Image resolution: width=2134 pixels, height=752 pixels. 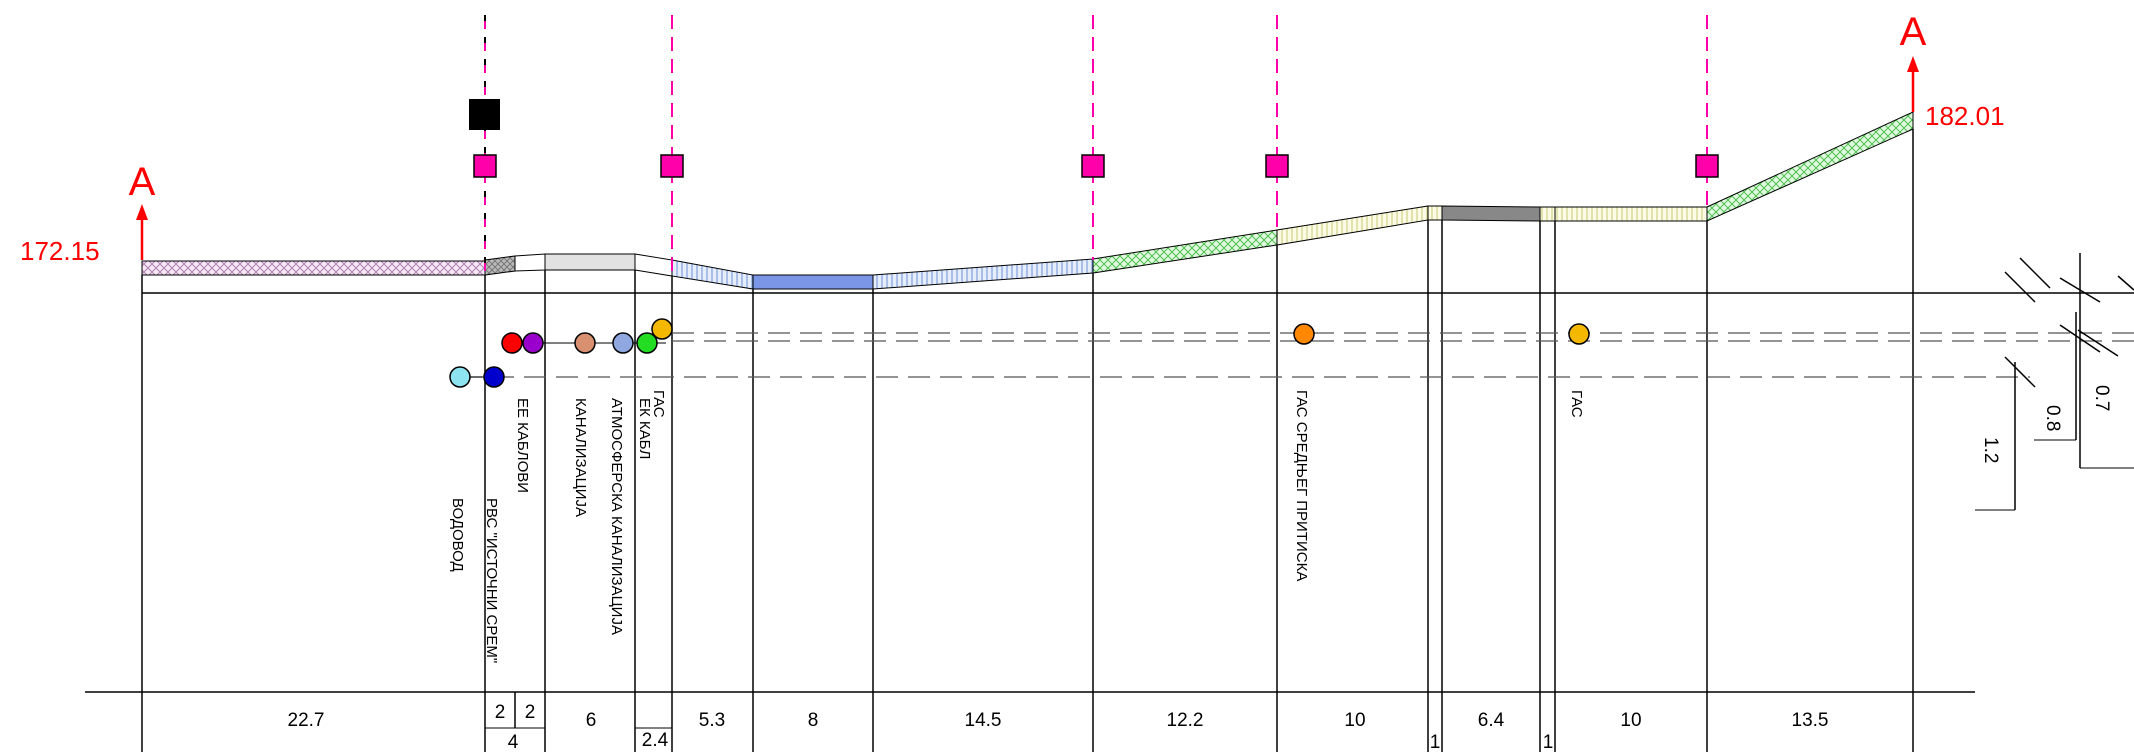 I want to click on elevation-left: 172.15, so click(x=60, y=251).